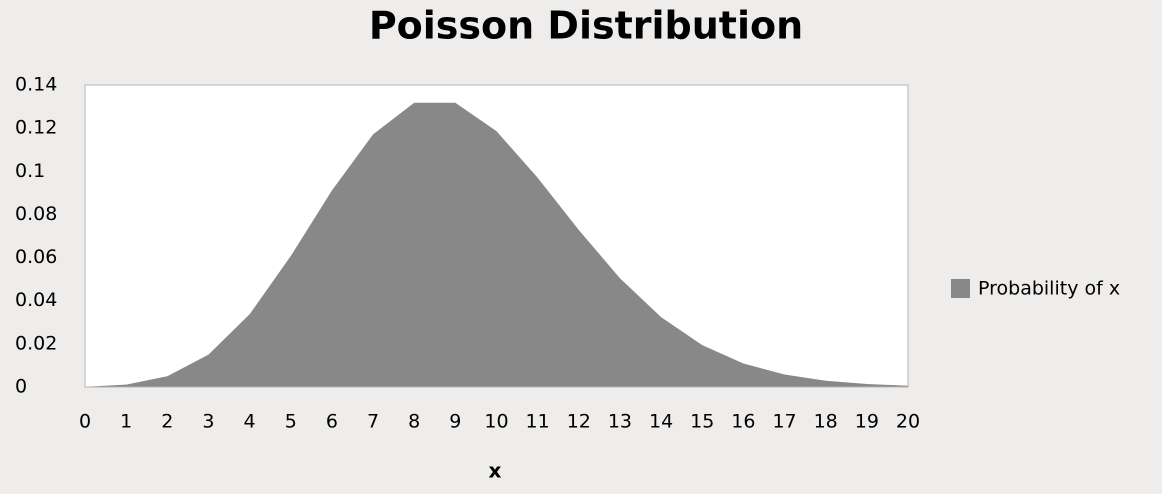 The width and height of the screenshot is (1162, 494). What do you see at coordinates (291, 422) in the screenshot?
I see `x-tick-label: 5` at bounding box center [291, 422].